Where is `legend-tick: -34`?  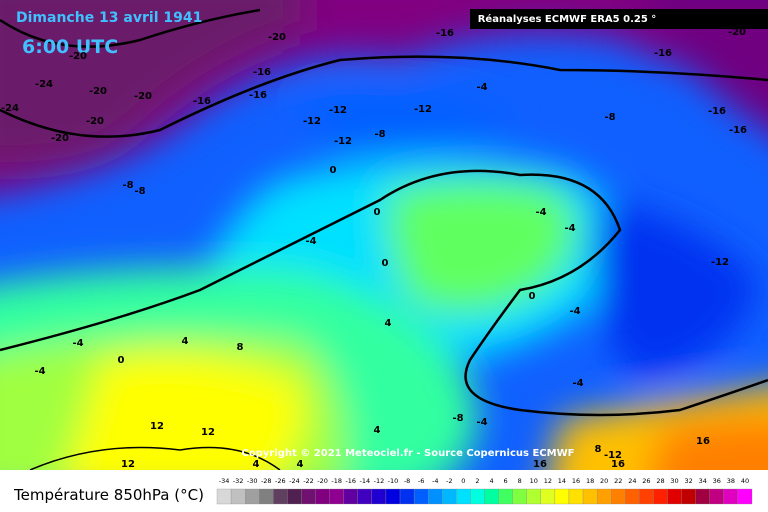
legend-tick: -34 is located at coordinates (224, 481).